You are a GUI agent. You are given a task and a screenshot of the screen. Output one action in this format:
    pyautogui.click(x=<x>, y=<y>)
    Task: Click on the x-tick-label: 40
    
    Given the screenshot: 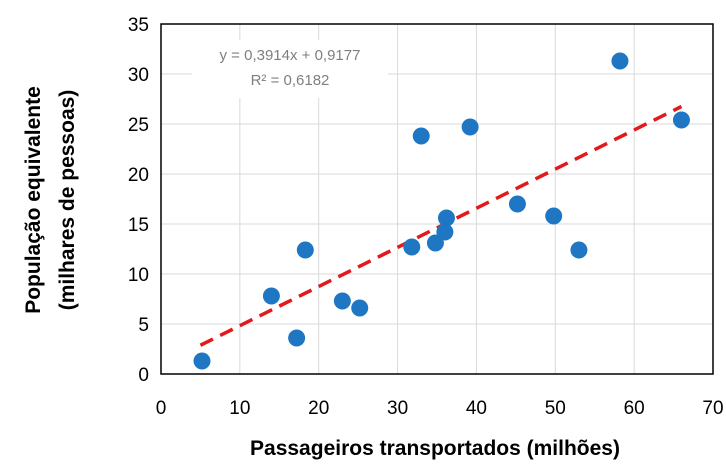 What is the action you would take?
    pyautogui.click(x=476, y=408)
    